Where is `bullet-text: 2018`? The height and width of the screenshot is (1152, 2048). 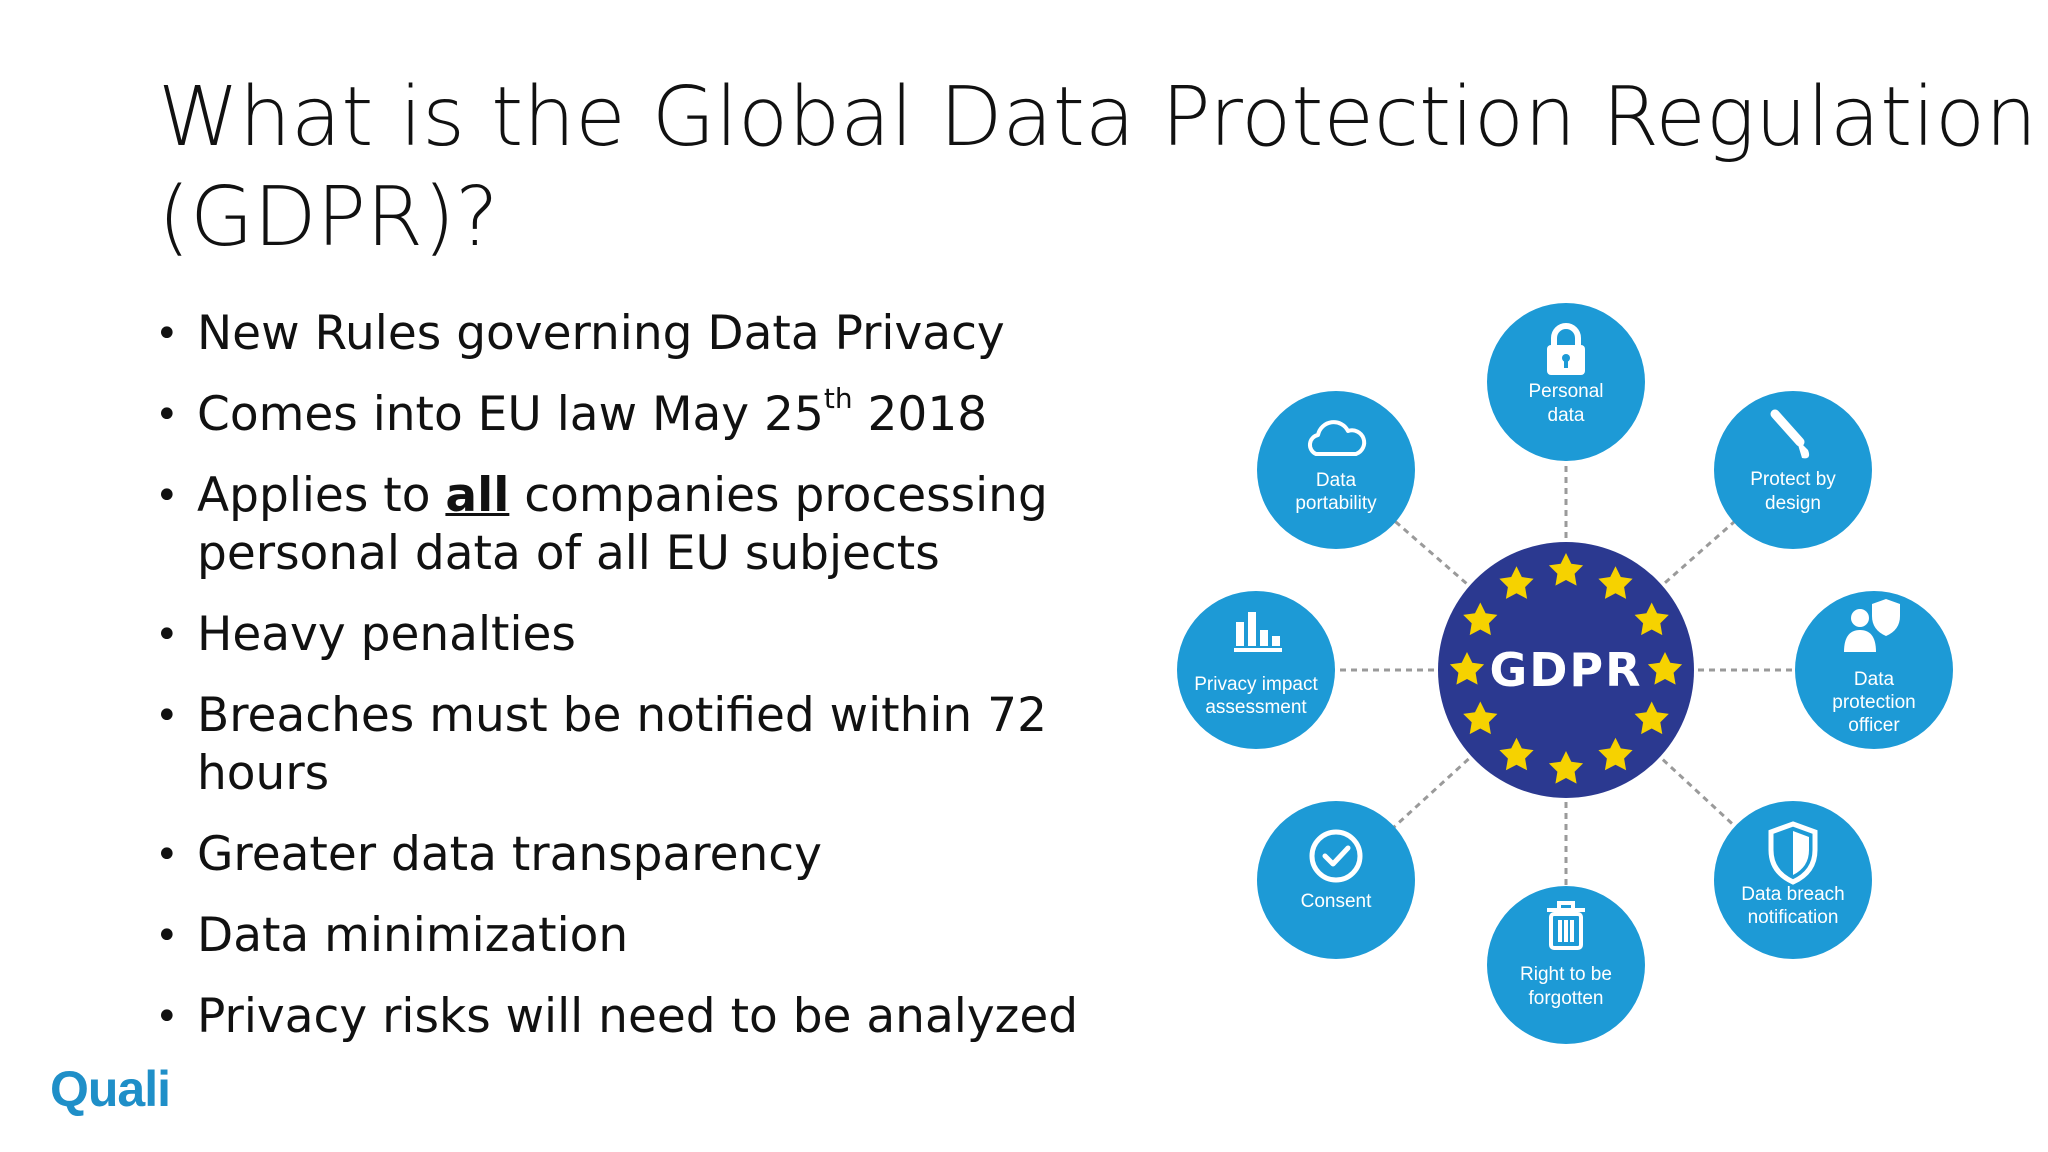
bullet-text: 2018 is located at coordinates (920, 414).